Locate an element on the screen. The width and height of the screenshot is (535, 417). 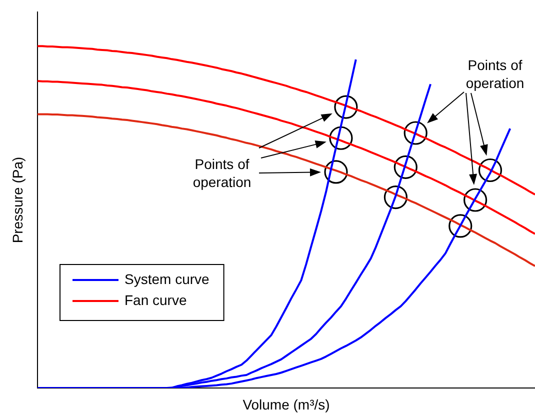
x-axis-title: Volume (m³/s) is located at coordinates (286, 404).